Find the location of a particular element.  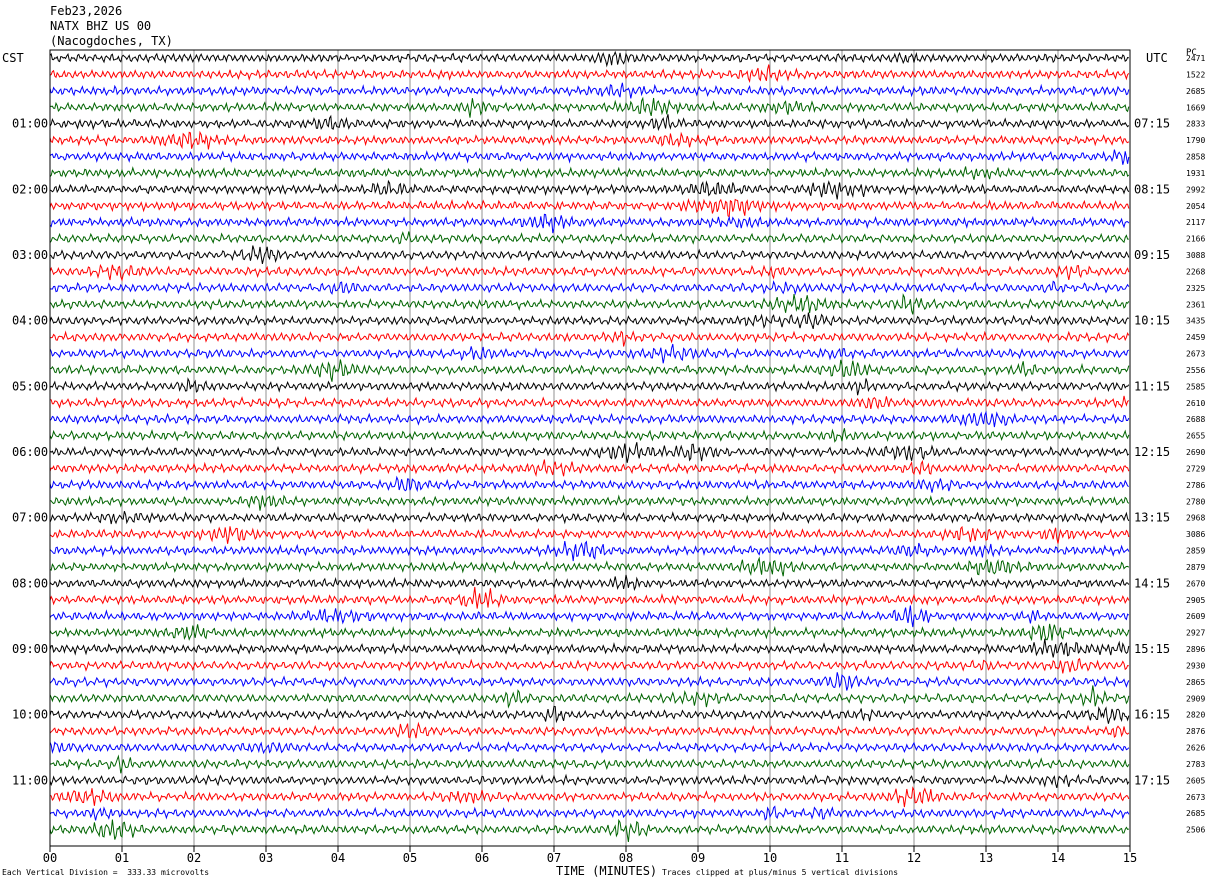

trace-count-label: 1790 is located at coordinates (1195, 140).